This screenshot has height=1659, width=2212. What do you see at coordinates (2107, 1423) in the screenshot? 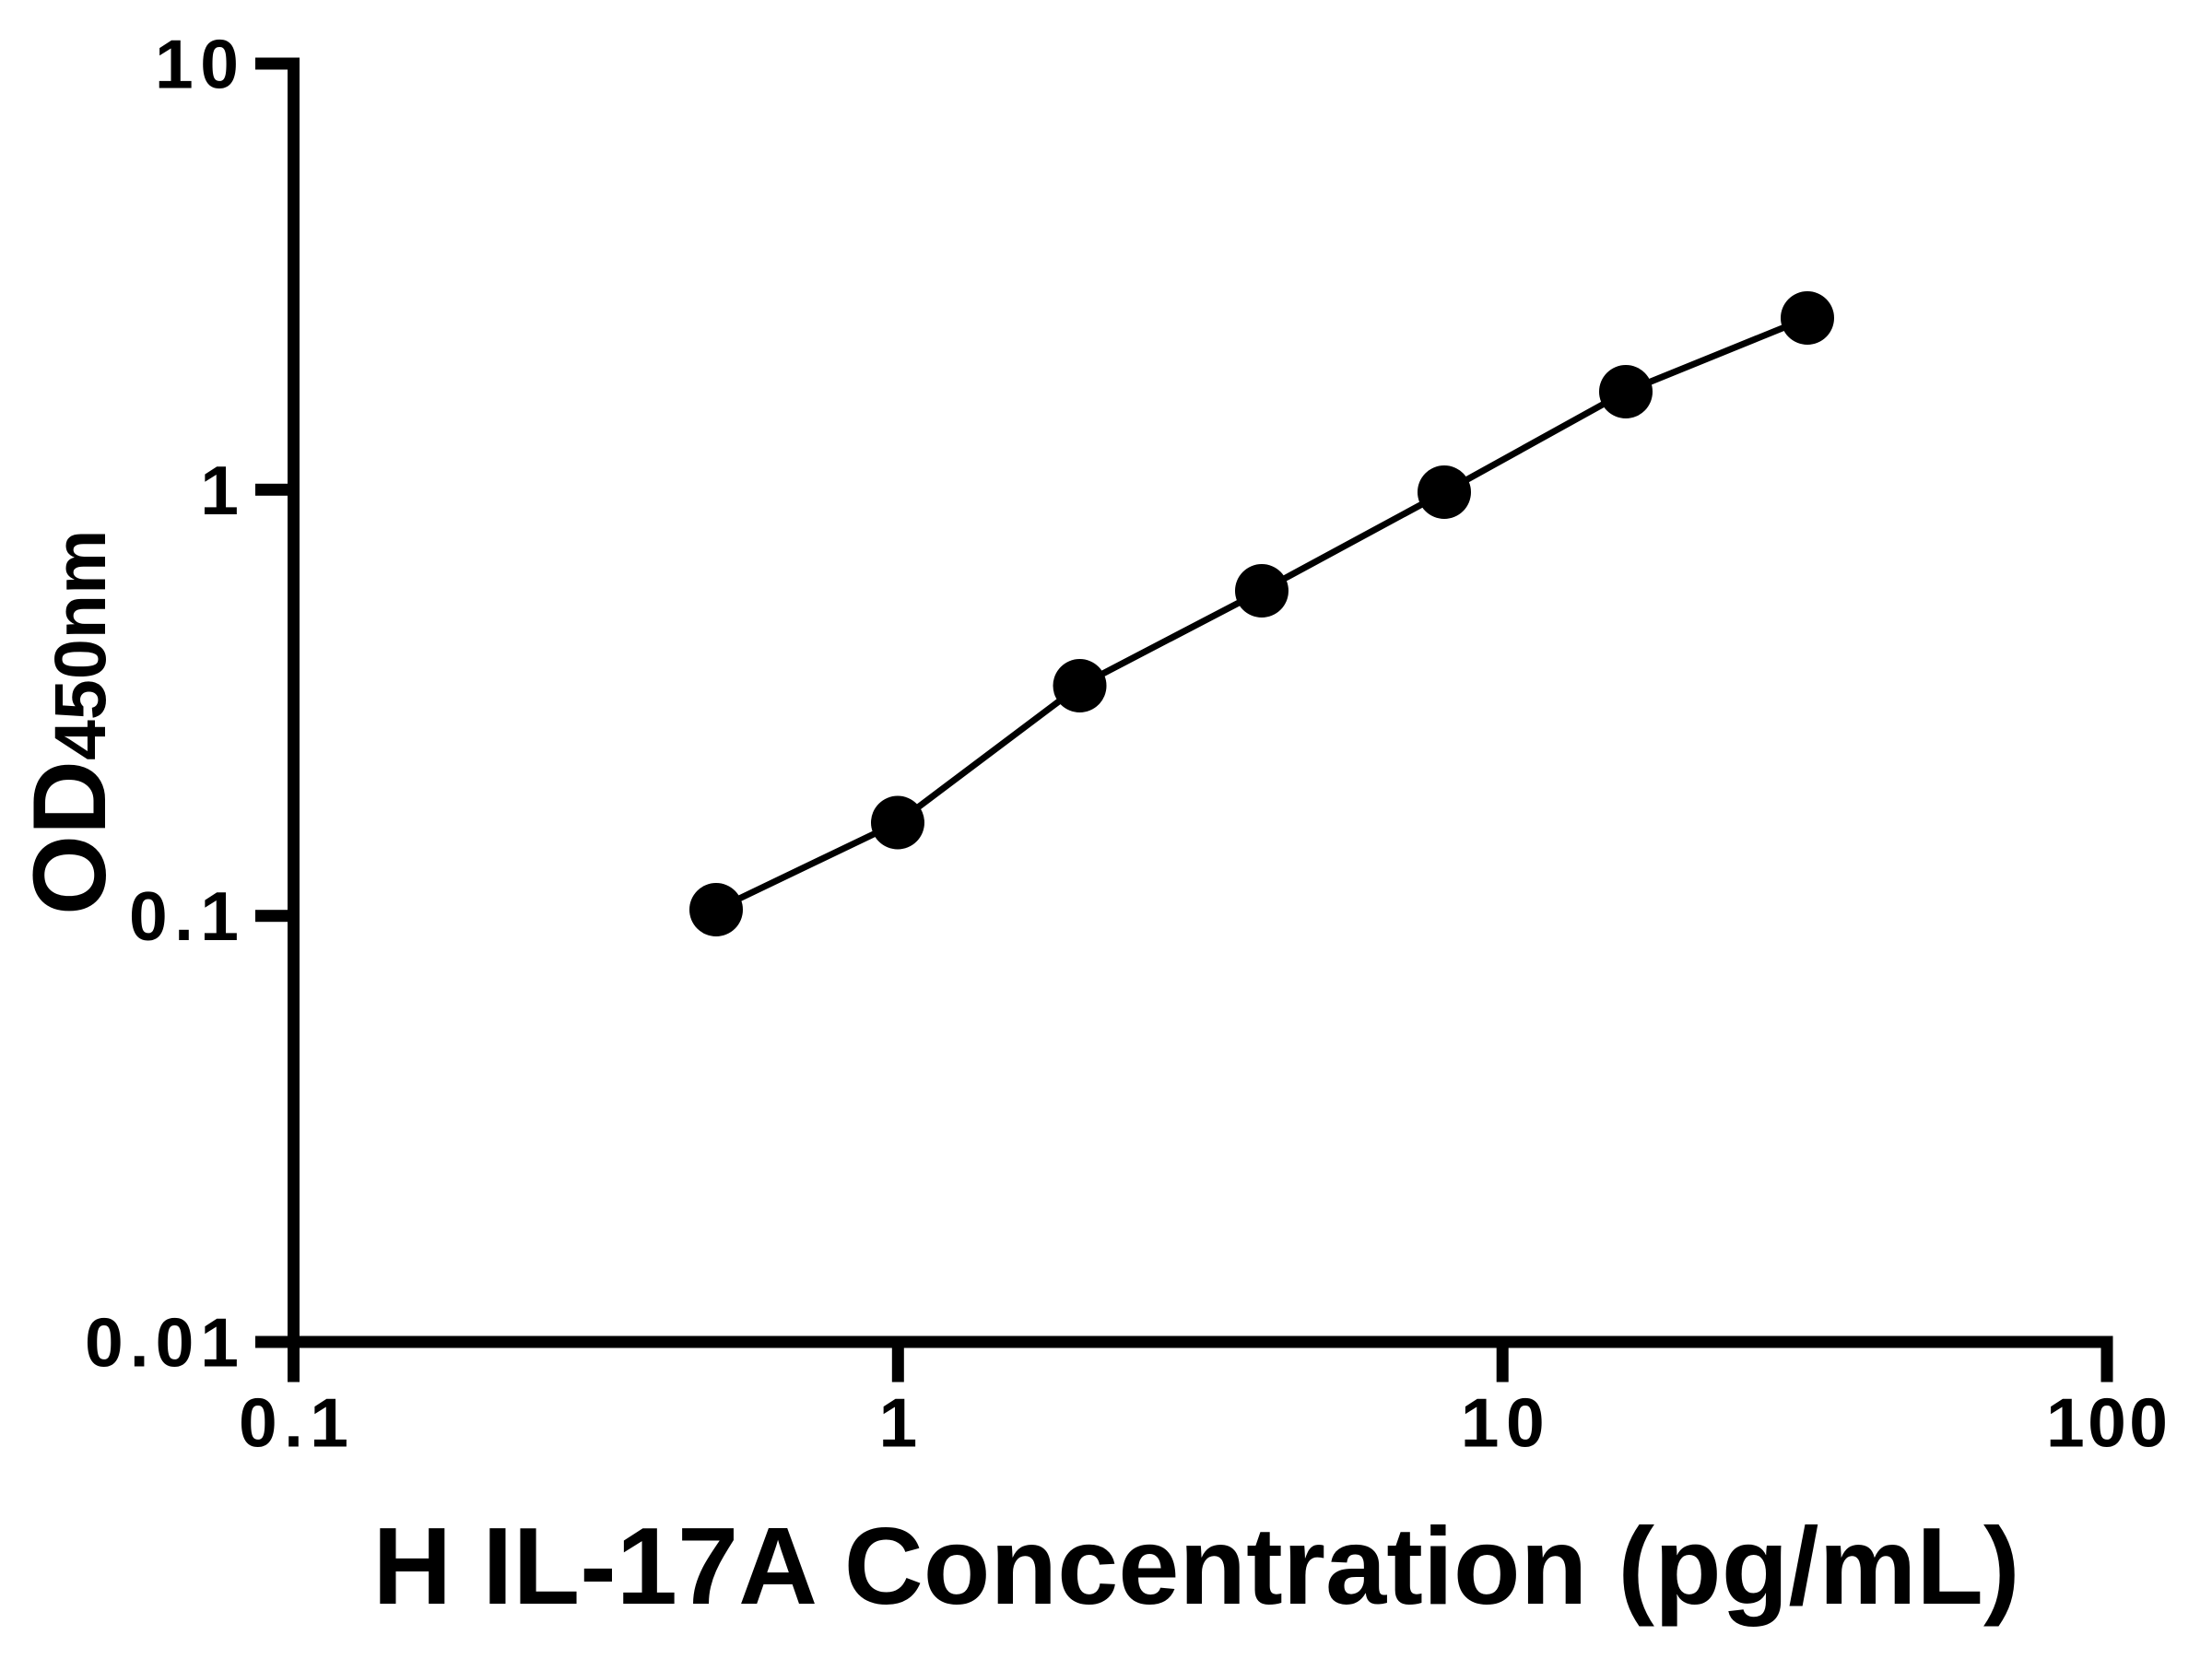
I see `svg-text: 100` at bounding box center [2107, 1423].